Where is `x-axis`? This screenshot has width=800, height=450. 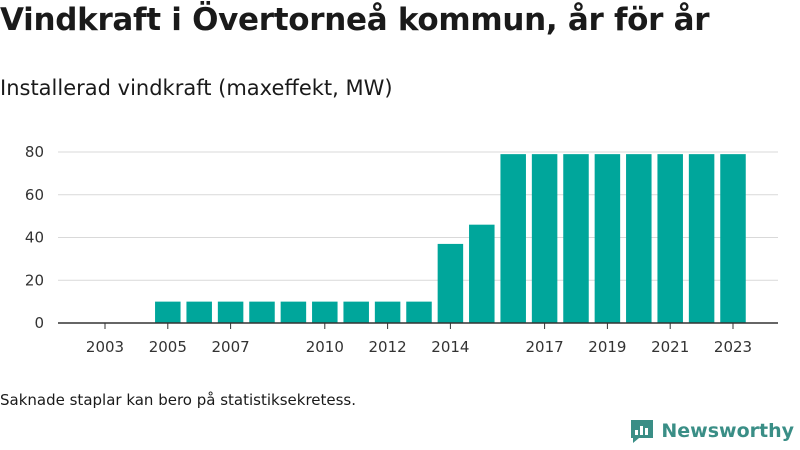
x-axis is located at coordinates (418, 325).